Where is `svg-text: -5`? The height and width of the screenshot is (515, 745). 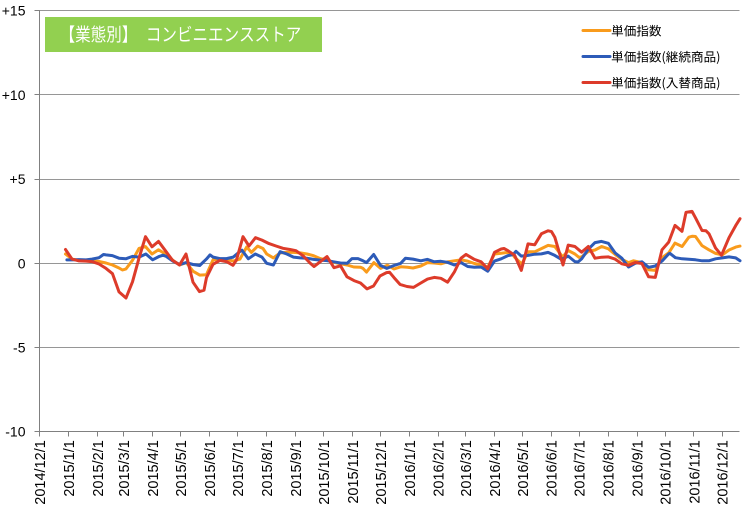 svg-text: -5 is located at coordinates (19, 348).